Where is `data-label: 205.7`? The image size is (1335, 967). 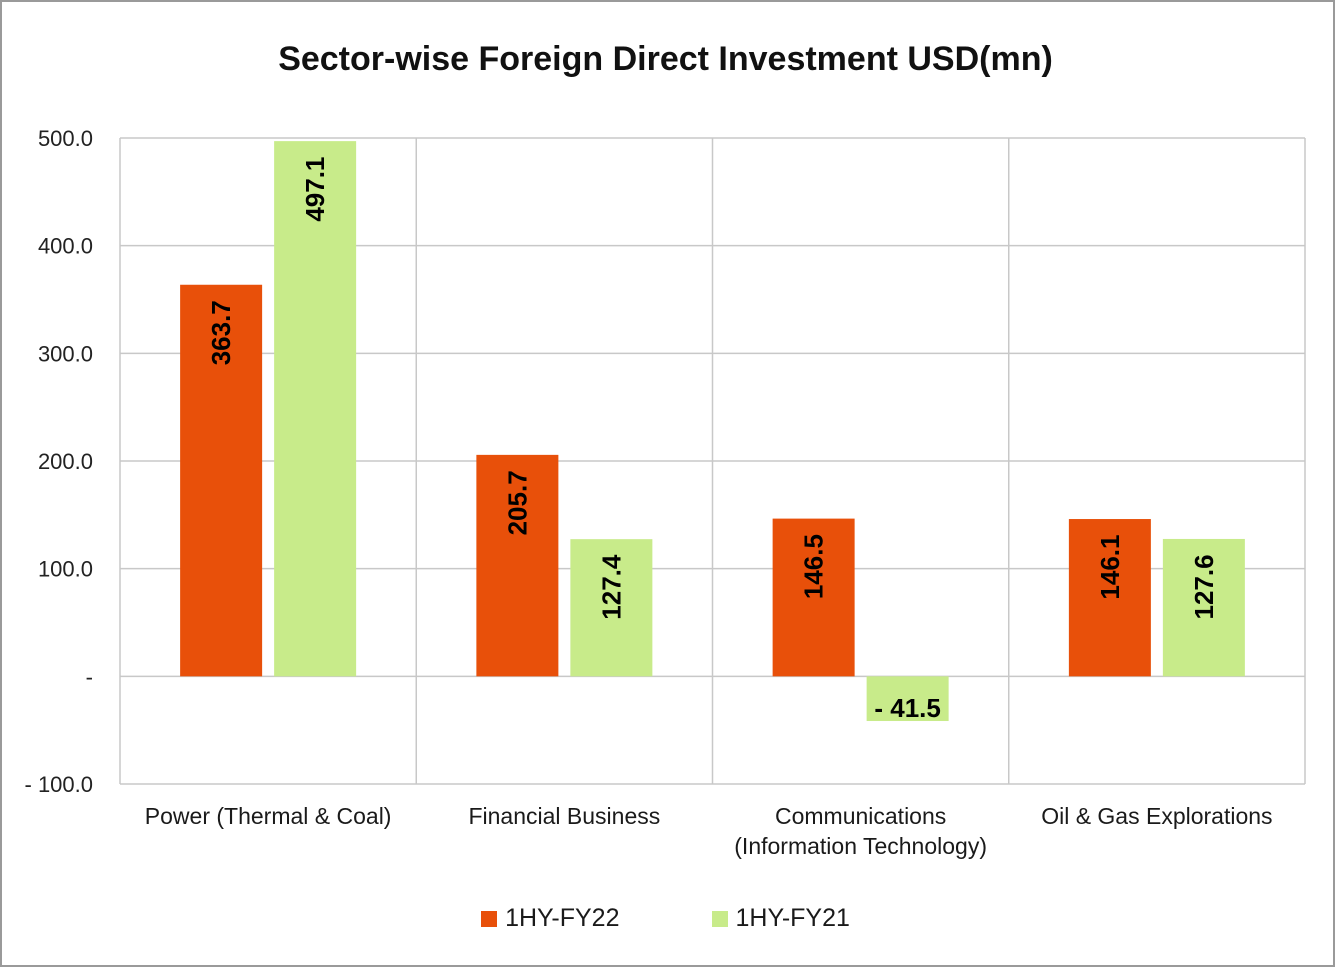
data-label: 205.7 is located at coordinates (517, 502).